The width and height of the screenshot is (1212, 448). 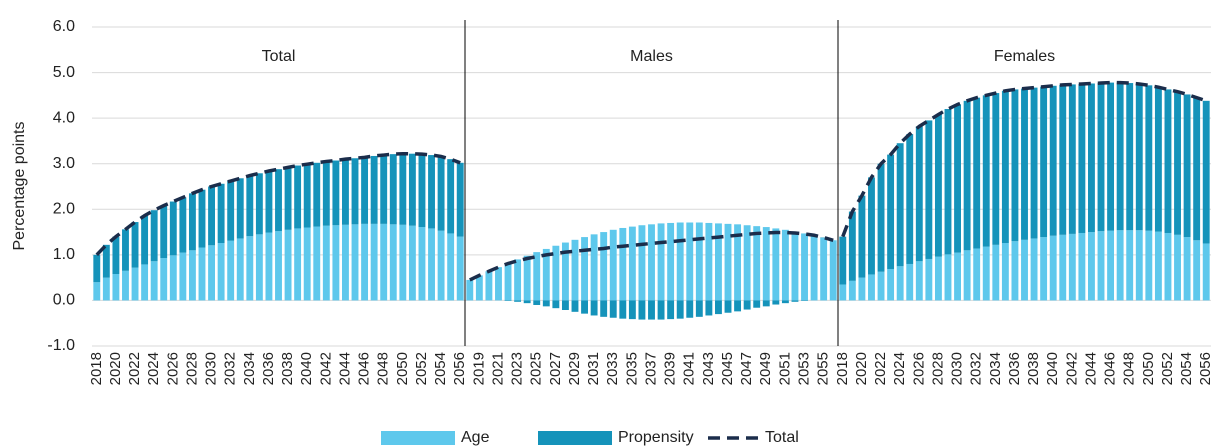 I want to click on panel-label: Females, so click(x=1024, y=56).